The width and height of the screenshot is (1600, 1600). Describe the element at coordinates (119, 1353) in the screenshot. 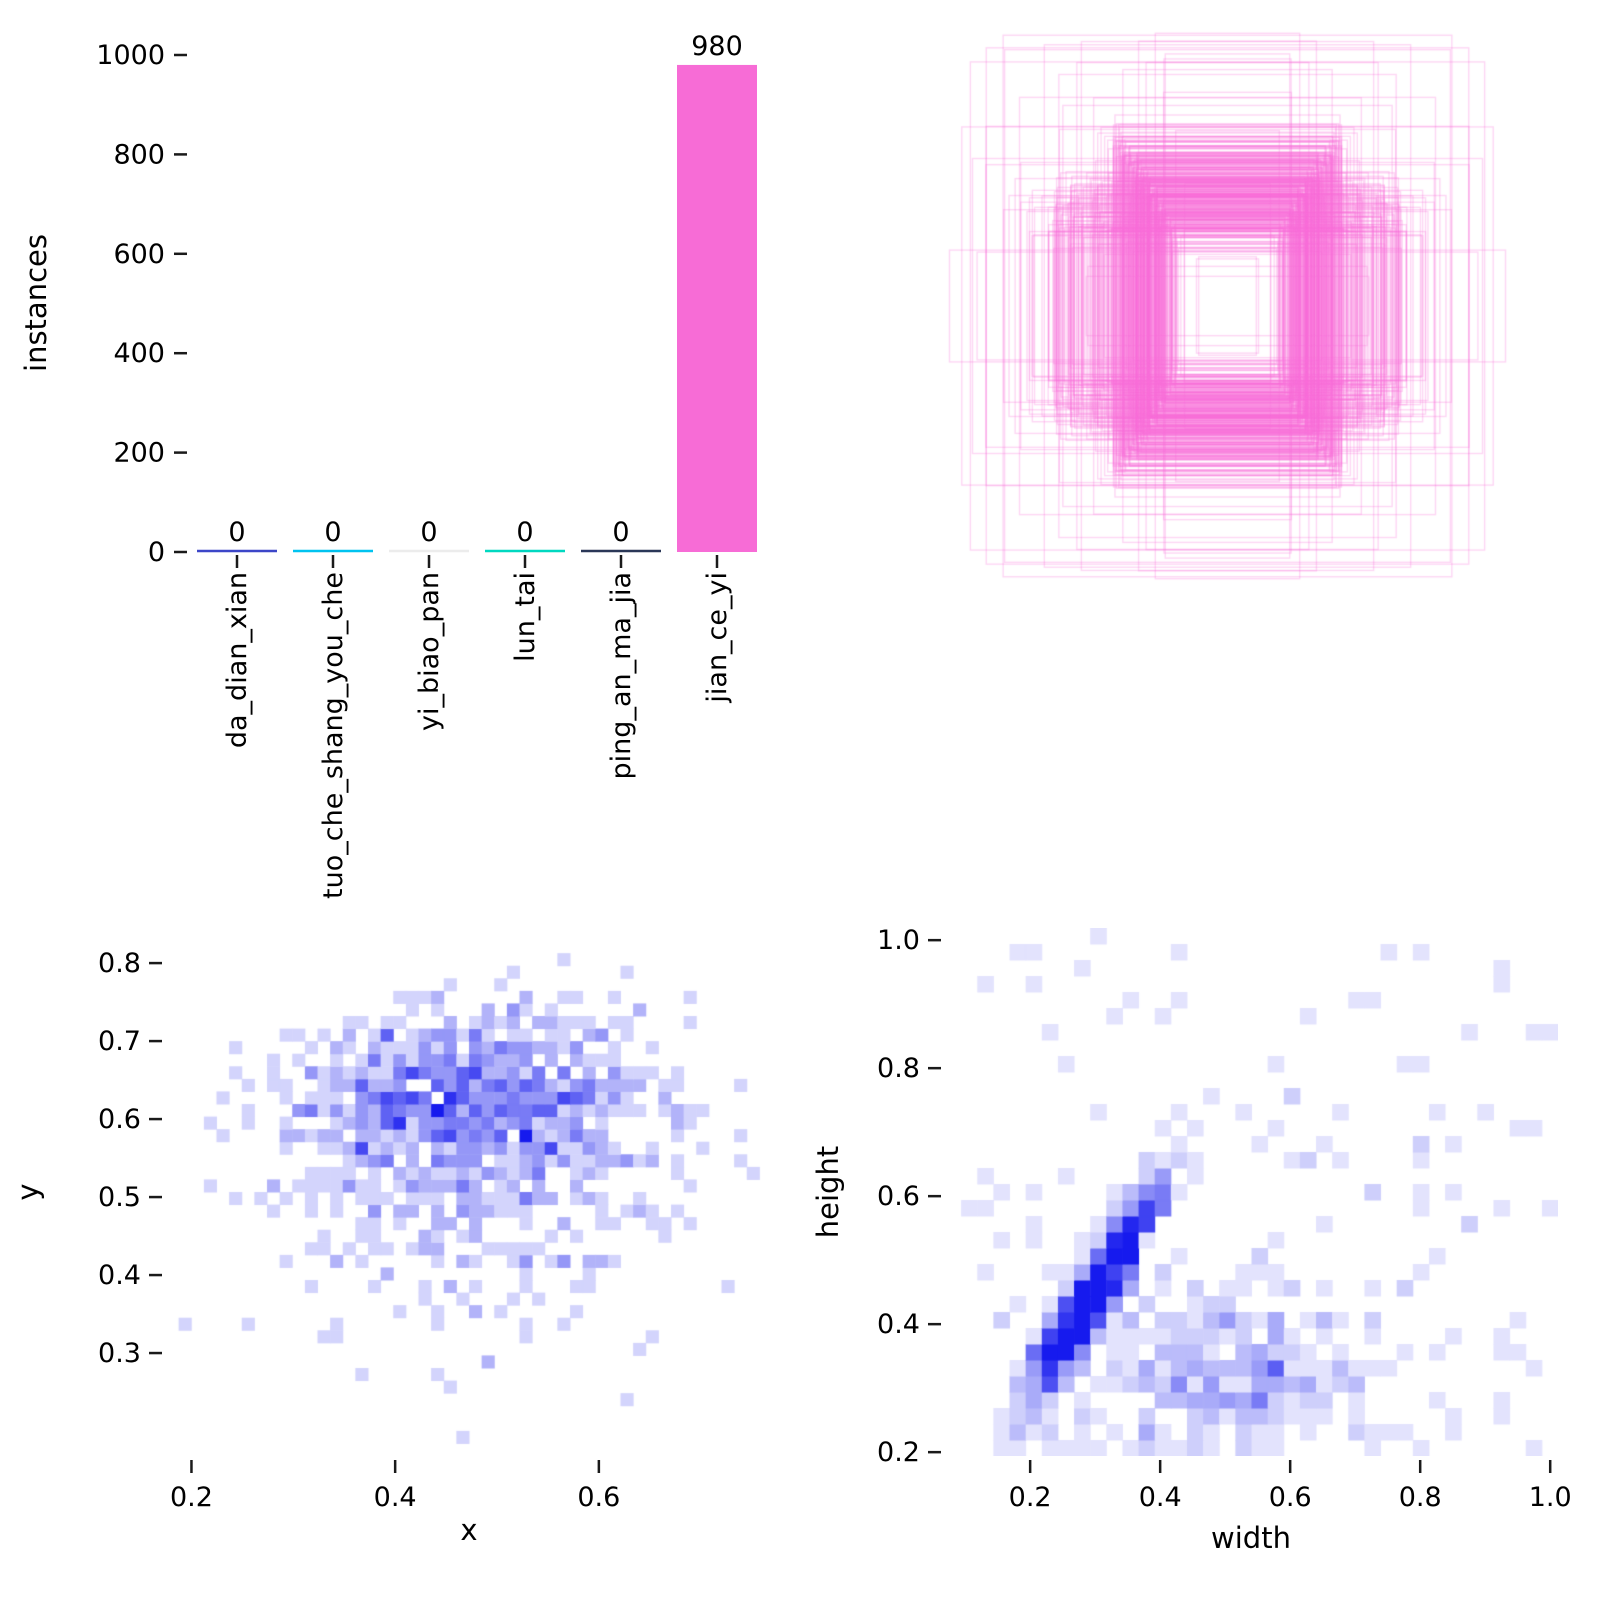

I see `xy_hist-ytick-label: 0.3` at that location.